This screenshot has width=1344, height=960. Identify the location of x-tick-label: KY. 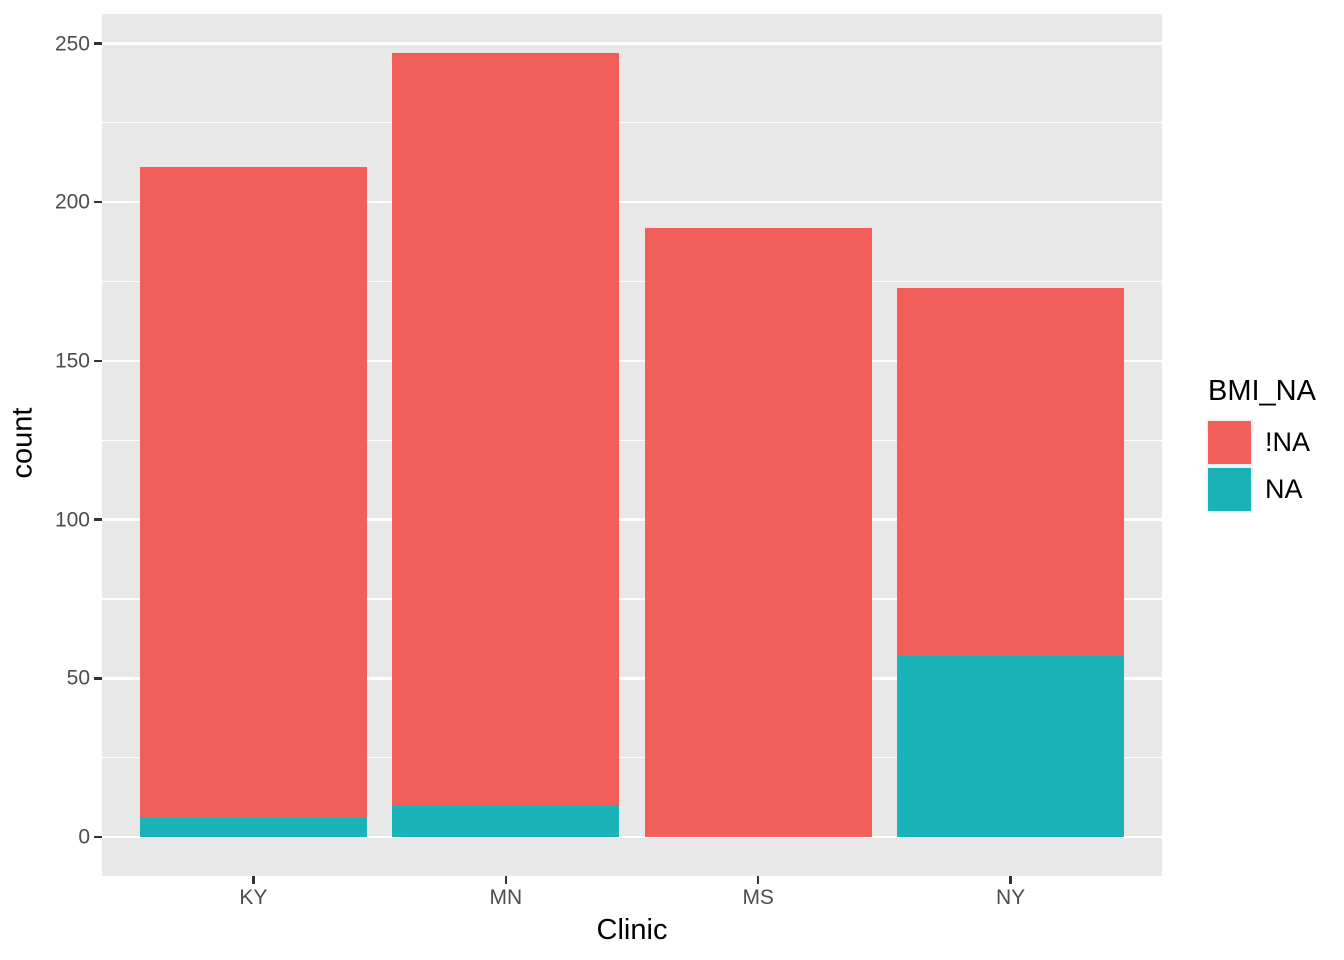
(253, 897).